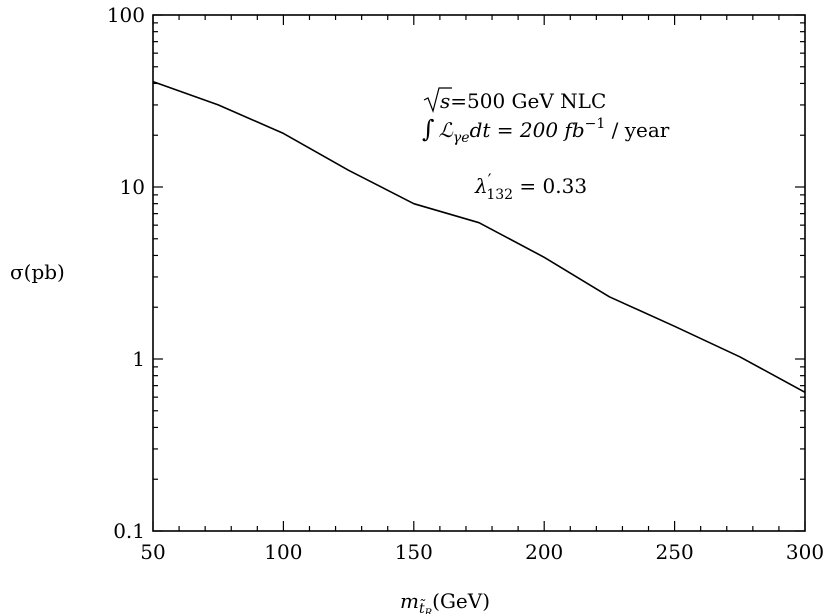  Describe the element at coordinates (428, 611) in the screenshot. I see `x-axis-label-subsub: R` at that location.